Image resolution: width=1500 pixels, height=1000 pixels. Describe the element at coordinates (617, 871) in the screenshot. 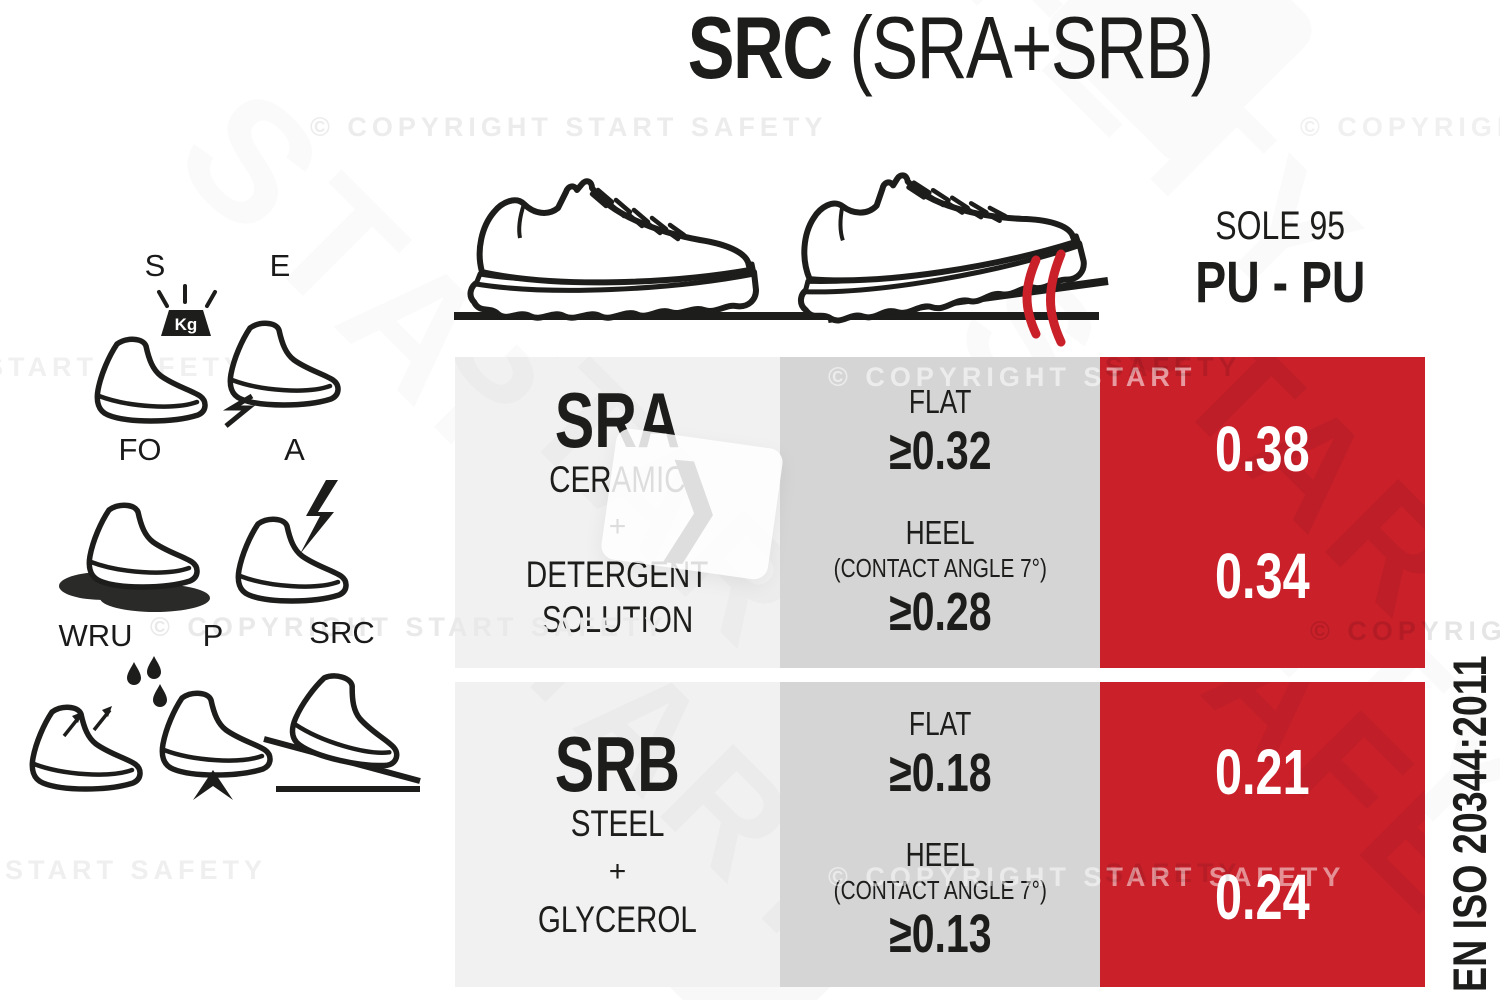

I see `srb-plus: +` at that location.